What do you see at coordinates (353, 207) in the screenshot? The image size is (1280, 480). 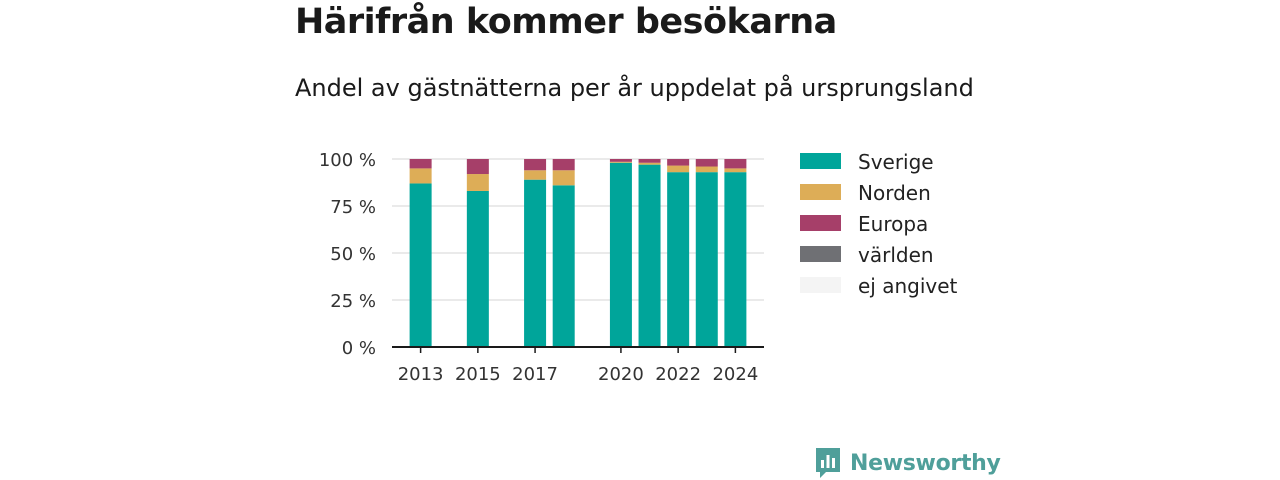 I see `y-tick-label: 75 %` at bounding box center [353, 207].